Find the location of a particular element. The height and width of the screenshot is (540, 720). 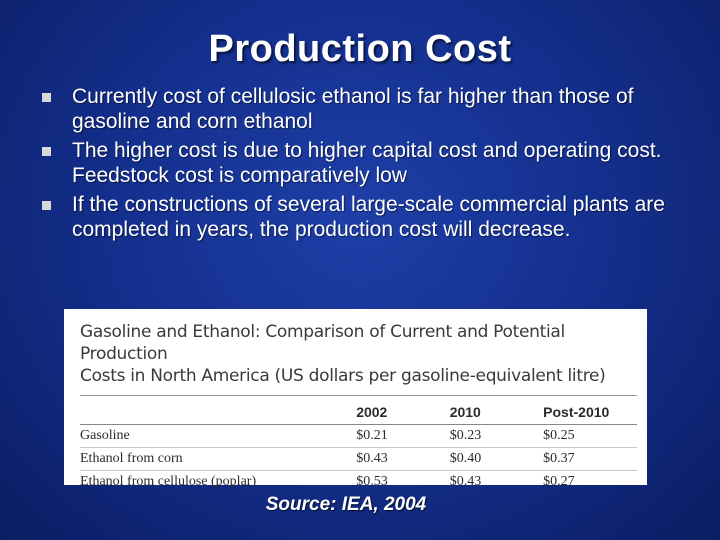

table-row: Ethanol from corn $0.43 $0.40 $0.37 is located at coordinates (358, 459).